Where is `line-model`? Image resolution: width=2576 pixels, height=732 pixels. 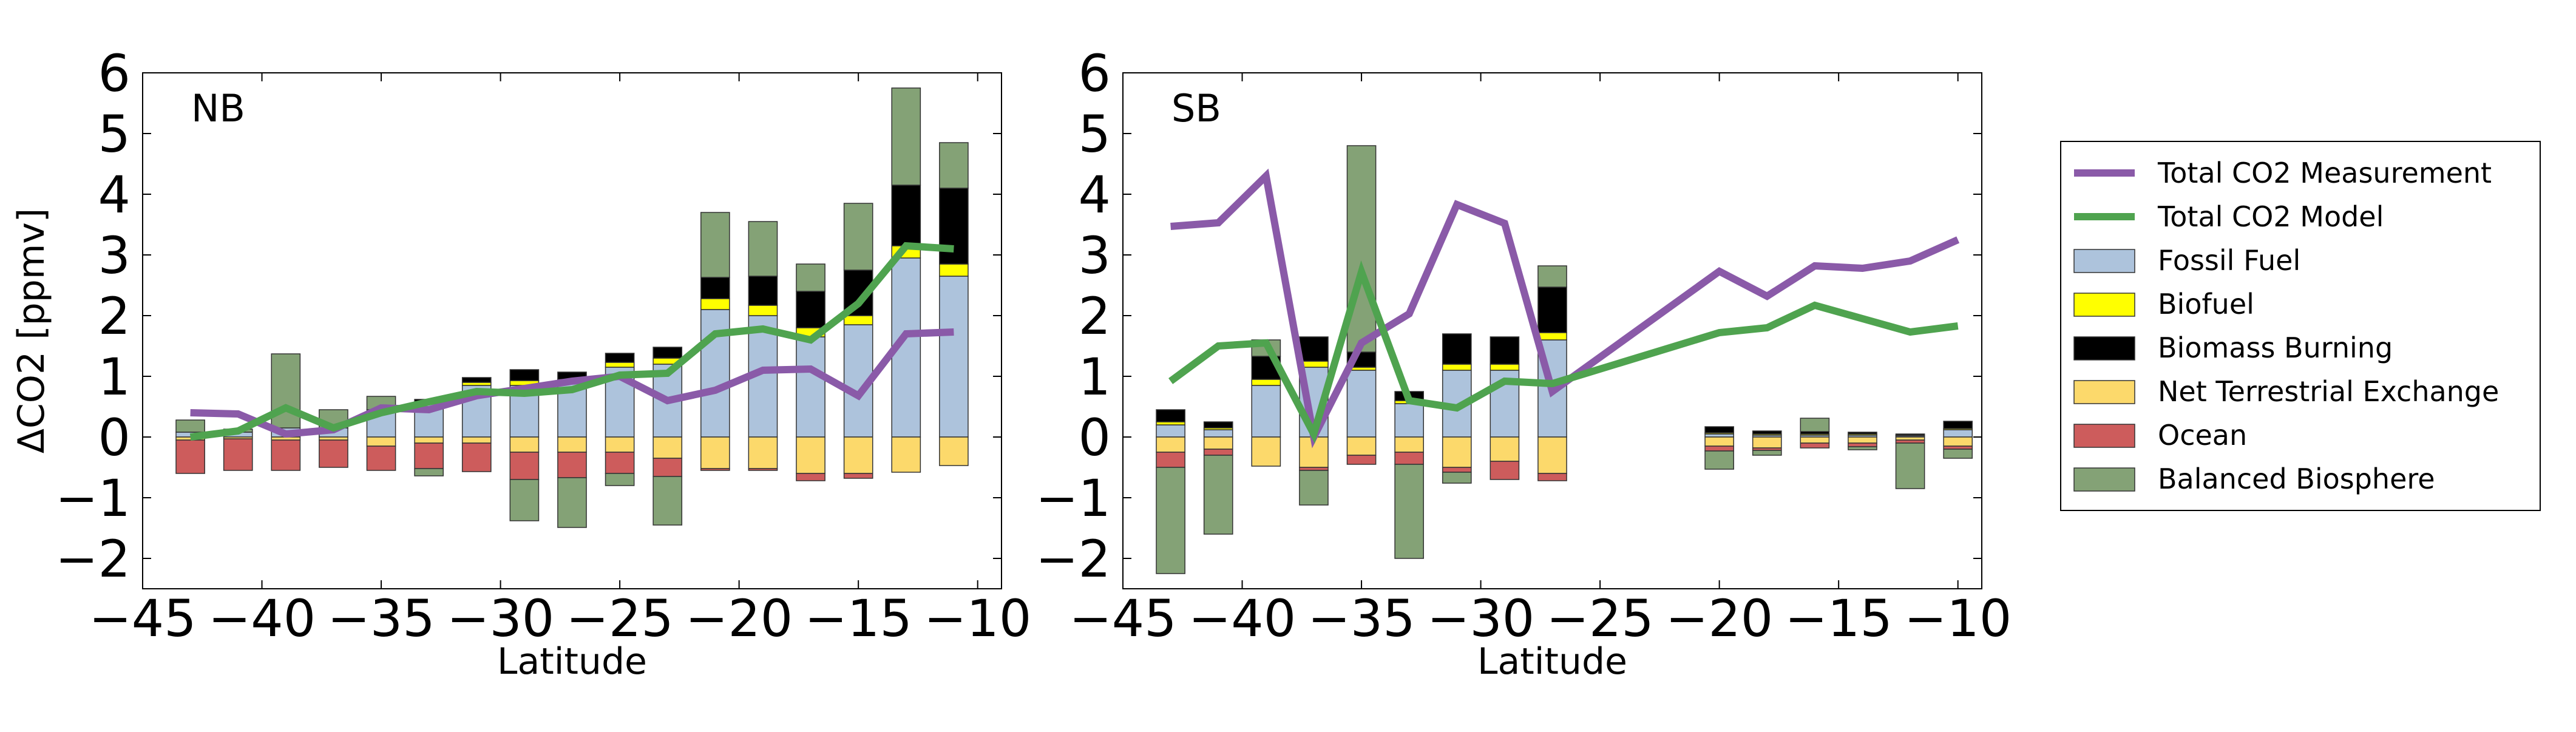 line-model is located at coordinates (1563, 352).